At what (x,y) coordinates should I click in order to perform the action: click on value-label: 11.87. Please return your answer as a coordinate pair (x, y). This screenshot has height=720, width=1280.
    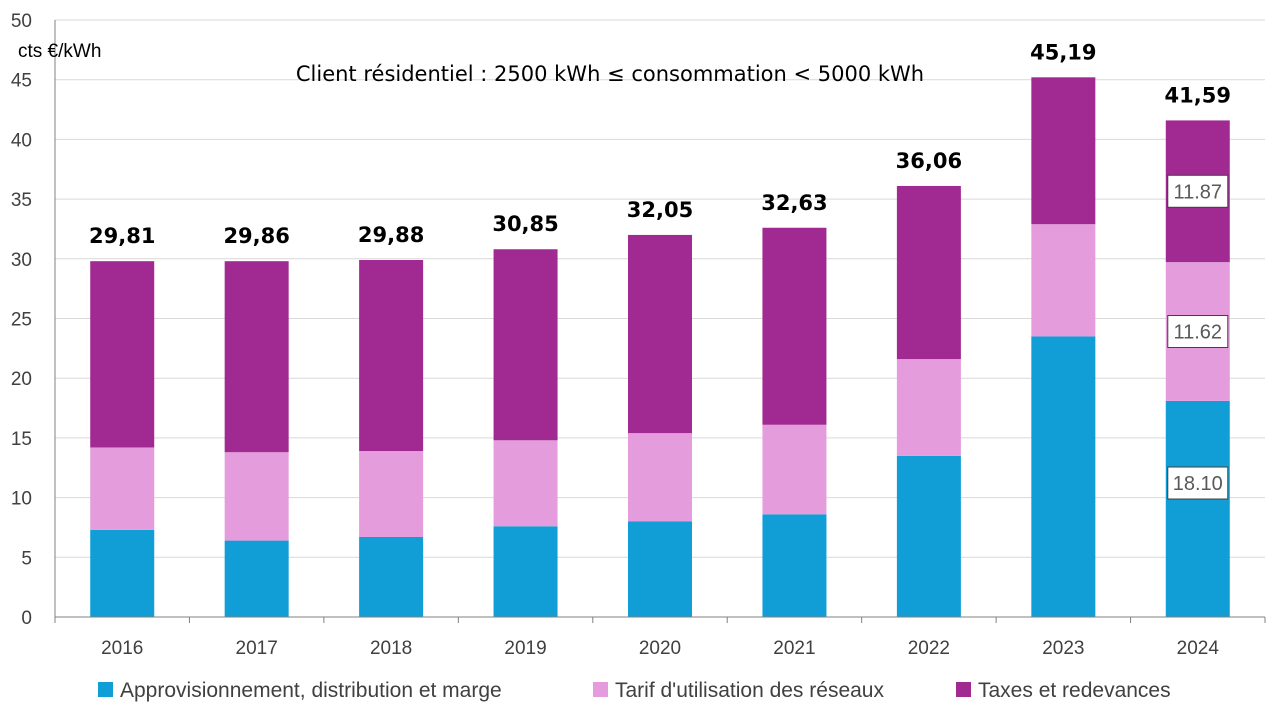
    Looking at the image, I should click on (1197, 192).